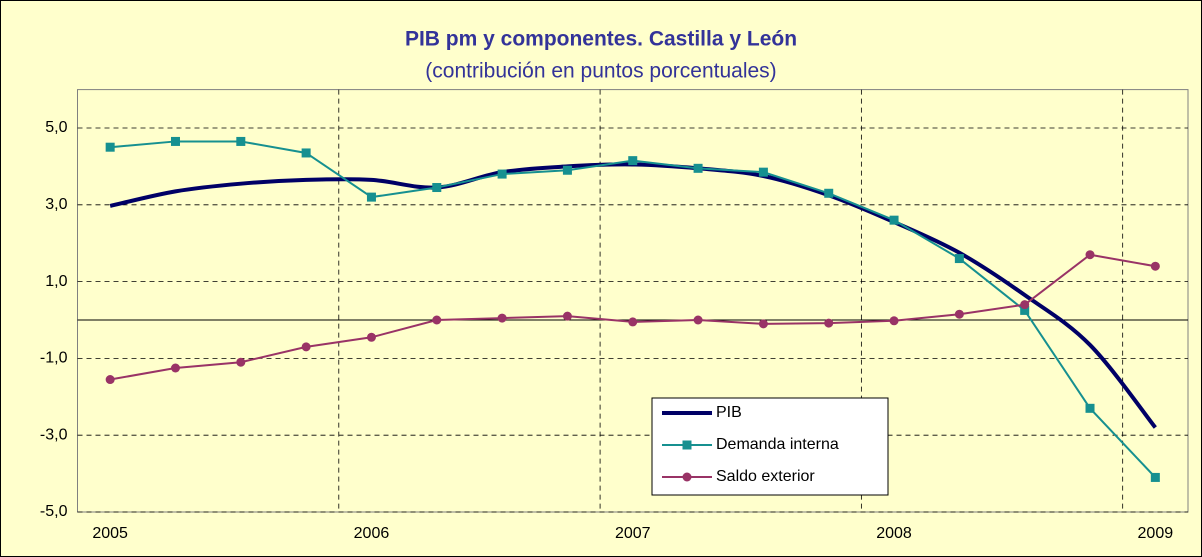  I want to click on y-tick-label: -3,0, so click(54, 434).